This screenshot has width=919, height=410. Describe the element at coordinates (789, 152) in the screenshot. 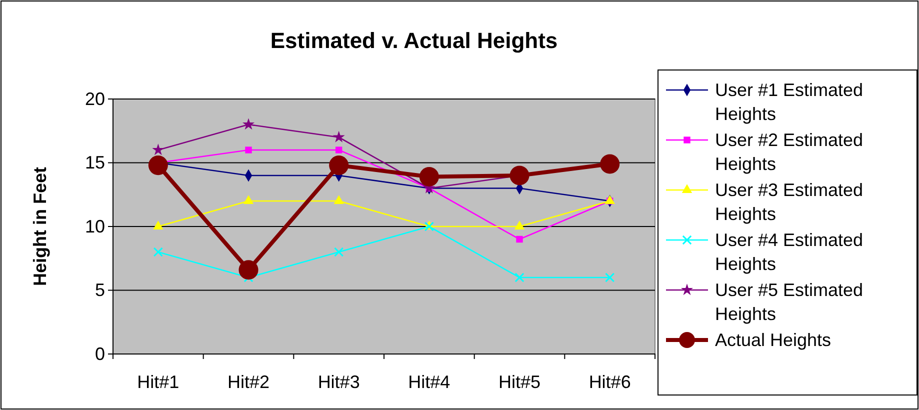

I see `legend-label: User #2 Estimated Heights` at that location.